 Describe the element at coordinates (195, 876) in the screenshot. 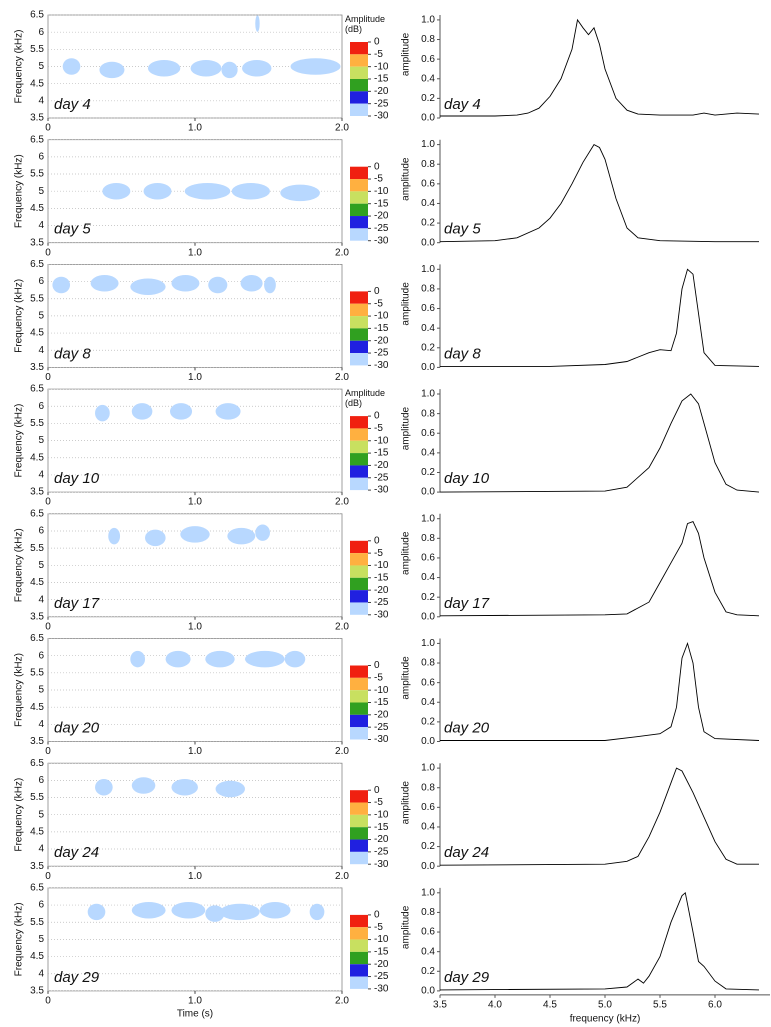

I see `x-tick-label: 1.0` at that location.